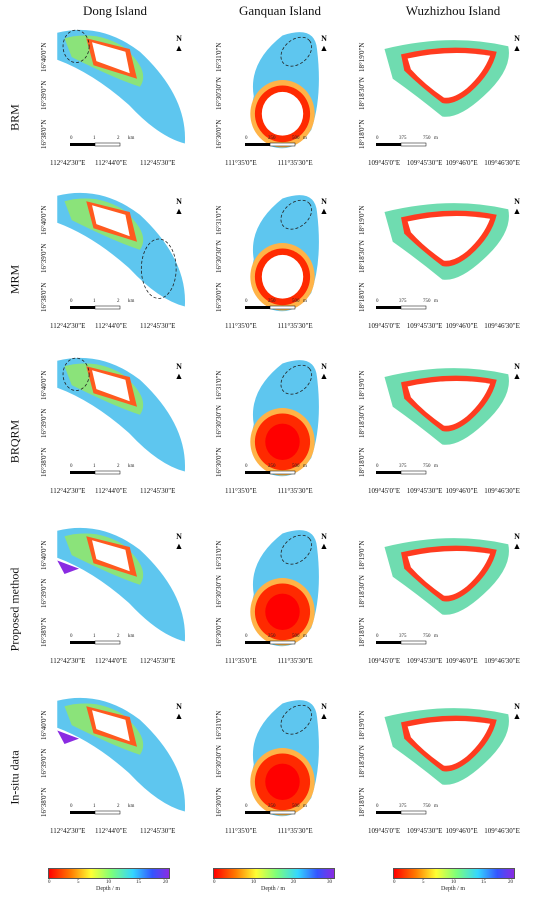  I want to click on lat-tick-label: 18°18'30"N, so click(362, 94).